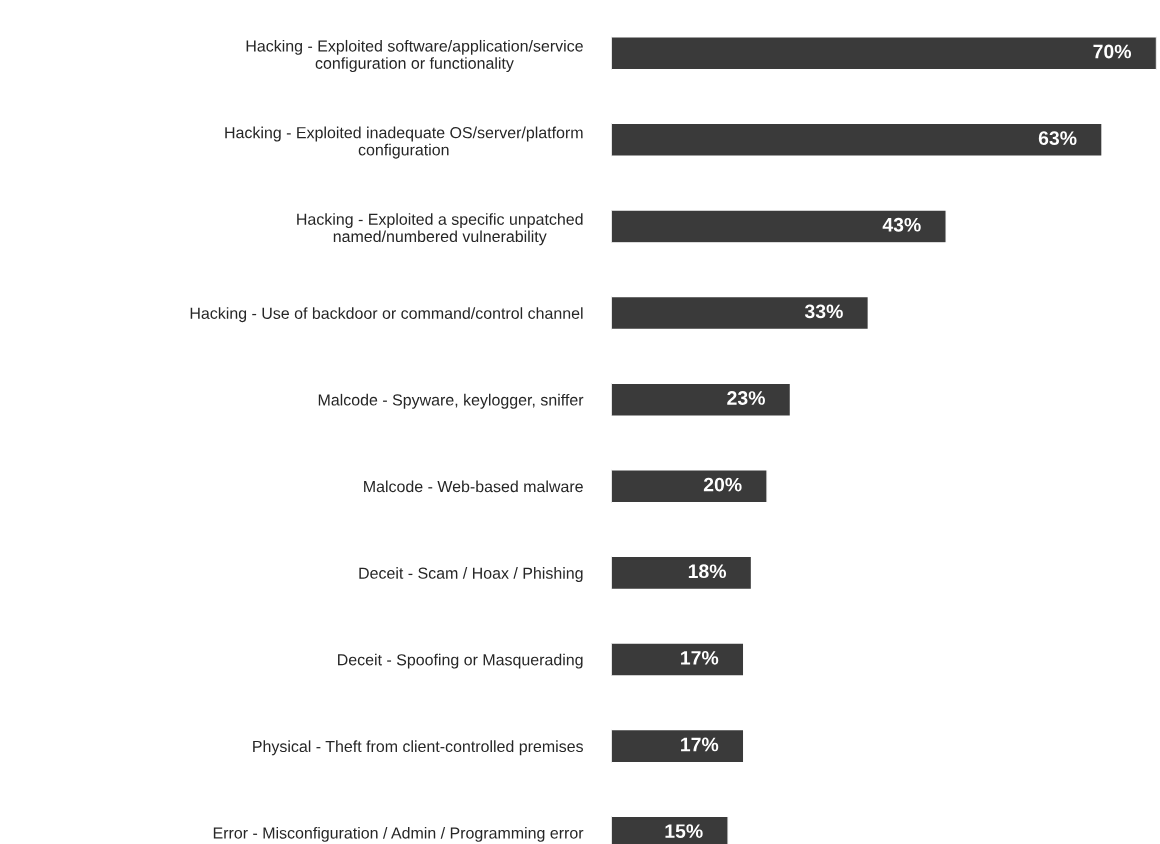  I want to click on y-tick-label: Deceit - Spoofing or Masquerading, so click(460, 661).